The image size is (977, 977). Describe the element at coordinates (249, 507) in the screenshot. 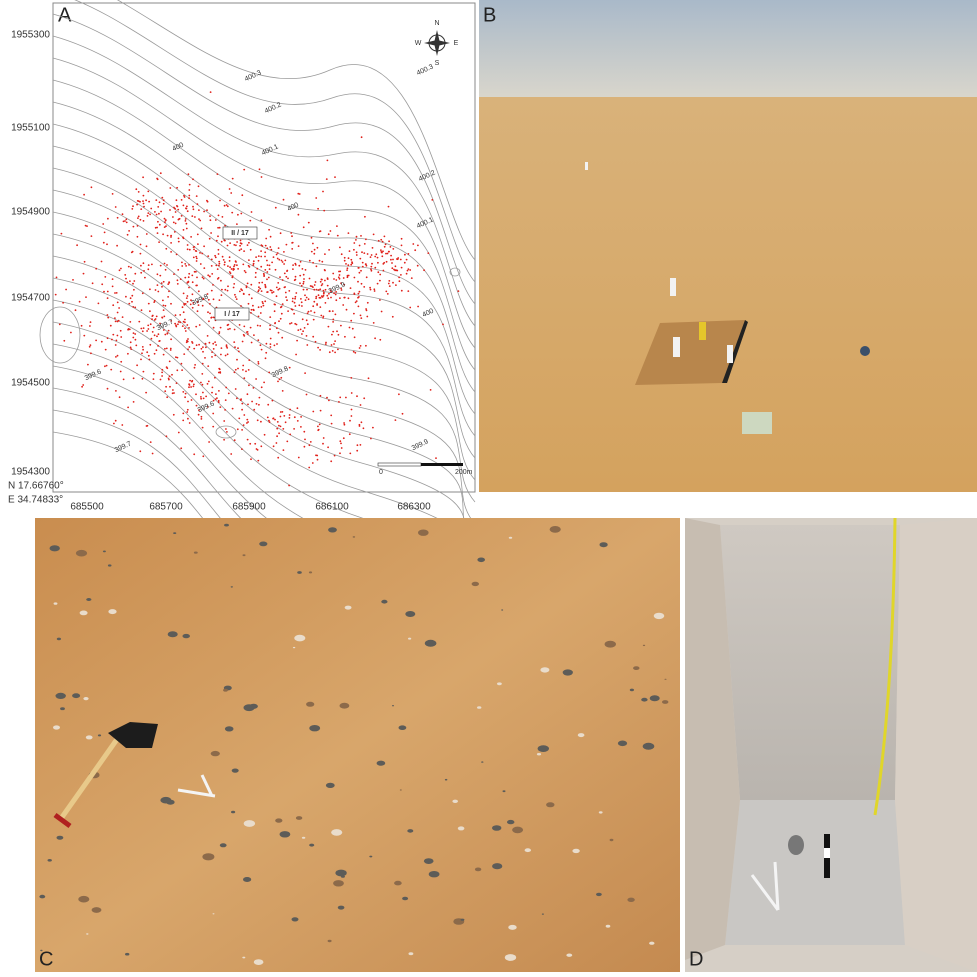

I see `x-tick-label: 685900` at that location.